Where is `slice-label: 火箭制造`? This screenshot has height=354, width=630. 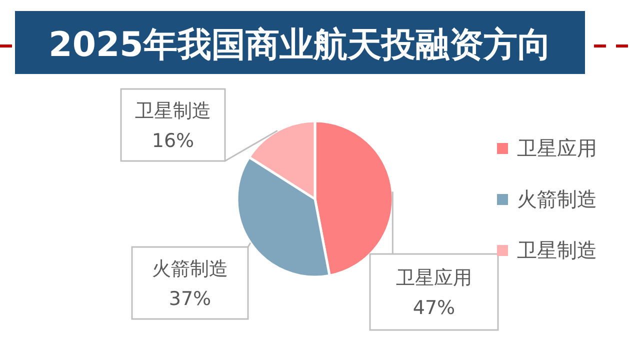
slice-label: 火箭制造 is located at coordinates (190, 269).